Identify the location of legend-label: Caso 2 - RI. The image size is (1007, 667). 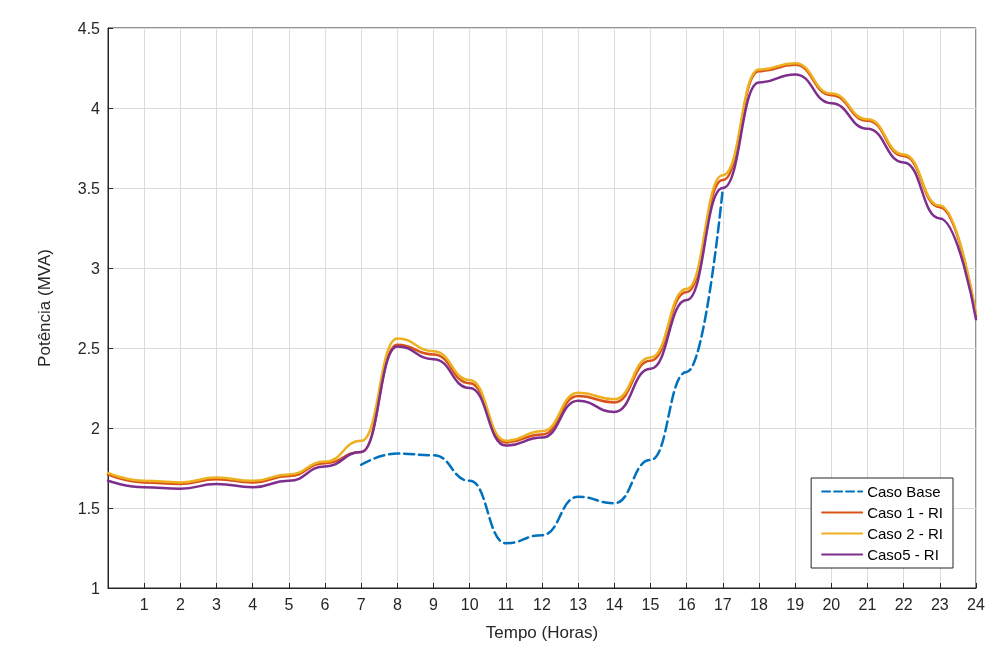
(905, 533).